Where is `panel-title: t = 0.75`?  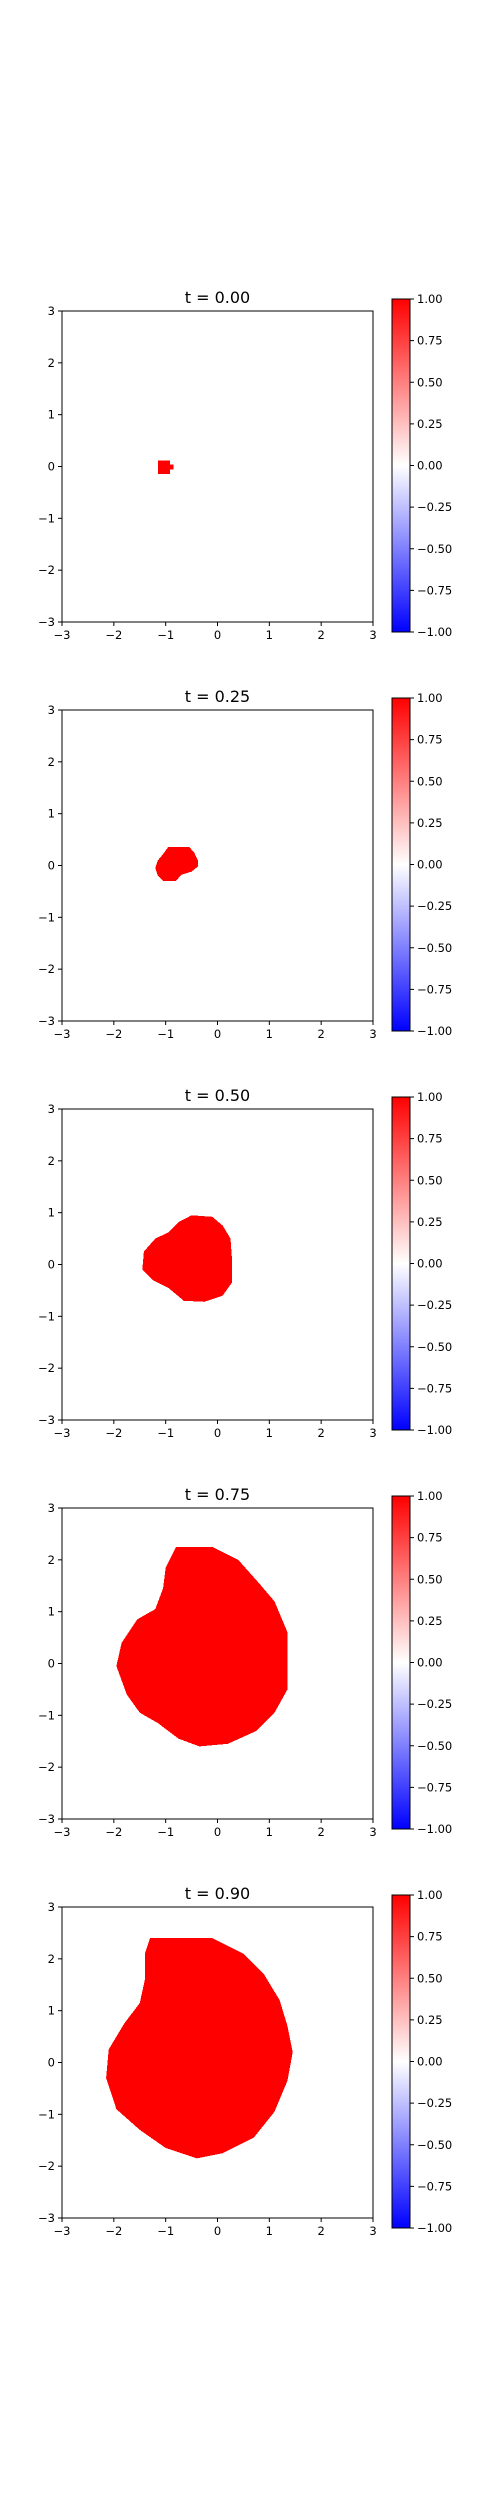
panel-title: t = 0.75 is located at coordinates (217, 1494).